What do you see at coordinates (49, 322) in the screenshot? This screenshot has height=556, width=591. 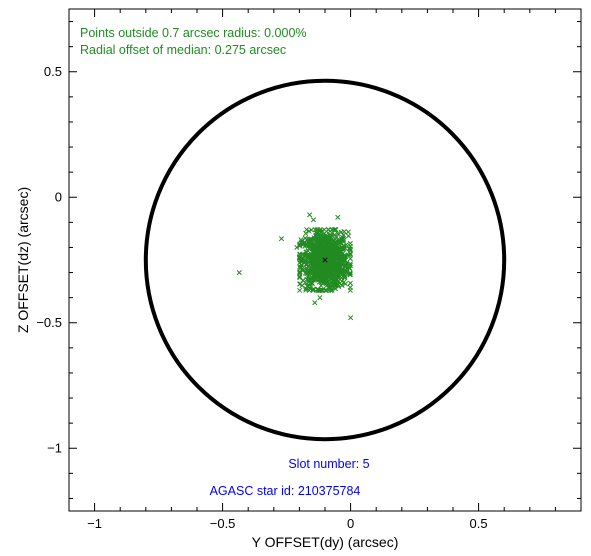 I see `y-tick-label: −0.5` at bounding box center [49, 322].